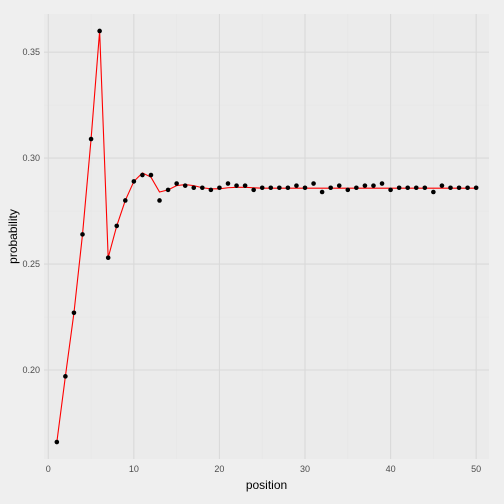 The height and width of the screenshot is (504, 504). What do you see at coordinates (391, 469) in the screenshot?
I see `x-tick-label: 40` at bounding box center [391, 469].